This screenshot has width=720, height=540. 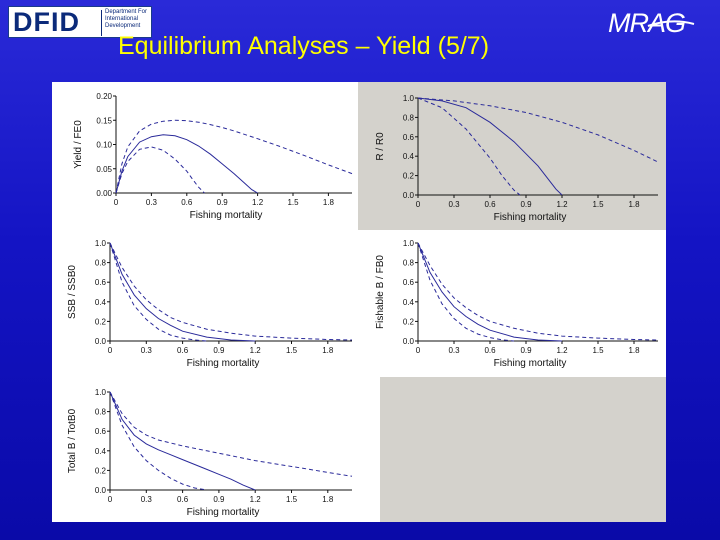 I want to click on y-tick-label: 0.00, so click(x=104, y=193).